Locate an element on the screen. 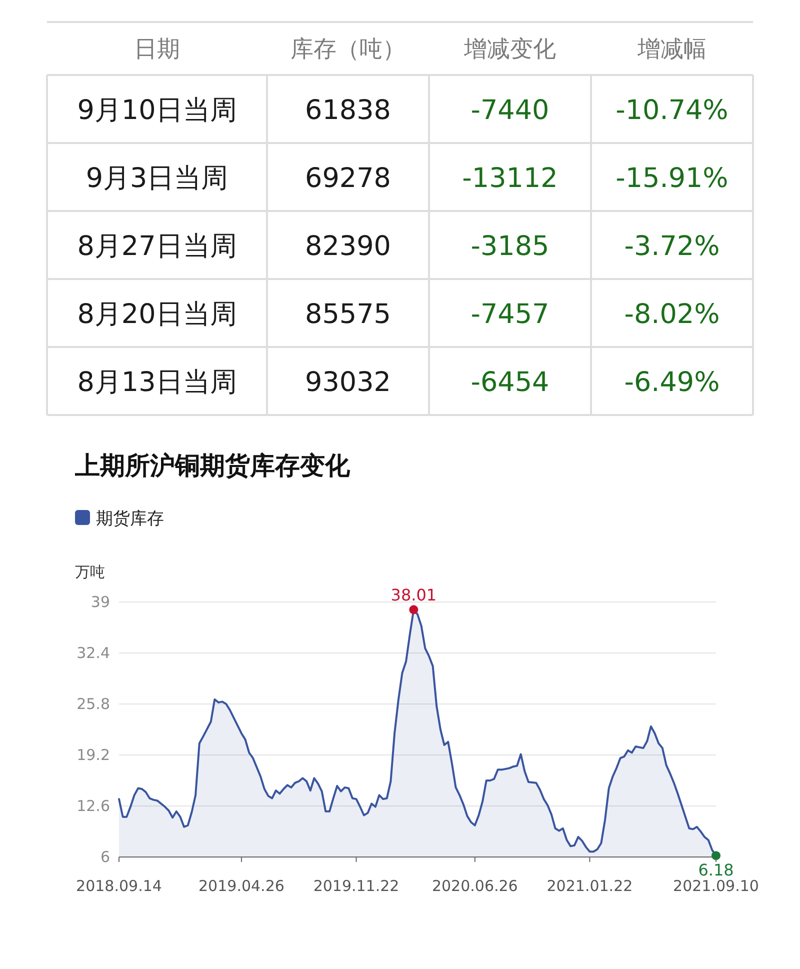 Image resolution: width=800 pixels, height=969 pixels. ytick: 39 is located at coordinates (100, 602).